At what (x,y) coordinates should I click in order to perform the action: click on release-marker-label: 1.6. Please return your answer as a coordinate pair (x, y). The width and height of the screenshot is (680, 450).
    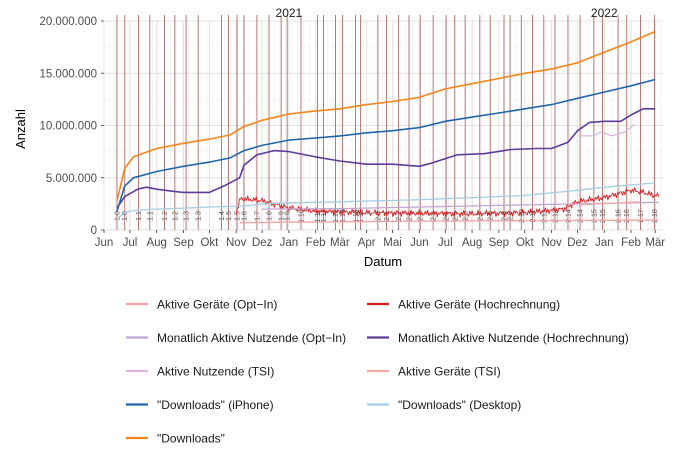
    Looking at the image, I should click on (244, 216).